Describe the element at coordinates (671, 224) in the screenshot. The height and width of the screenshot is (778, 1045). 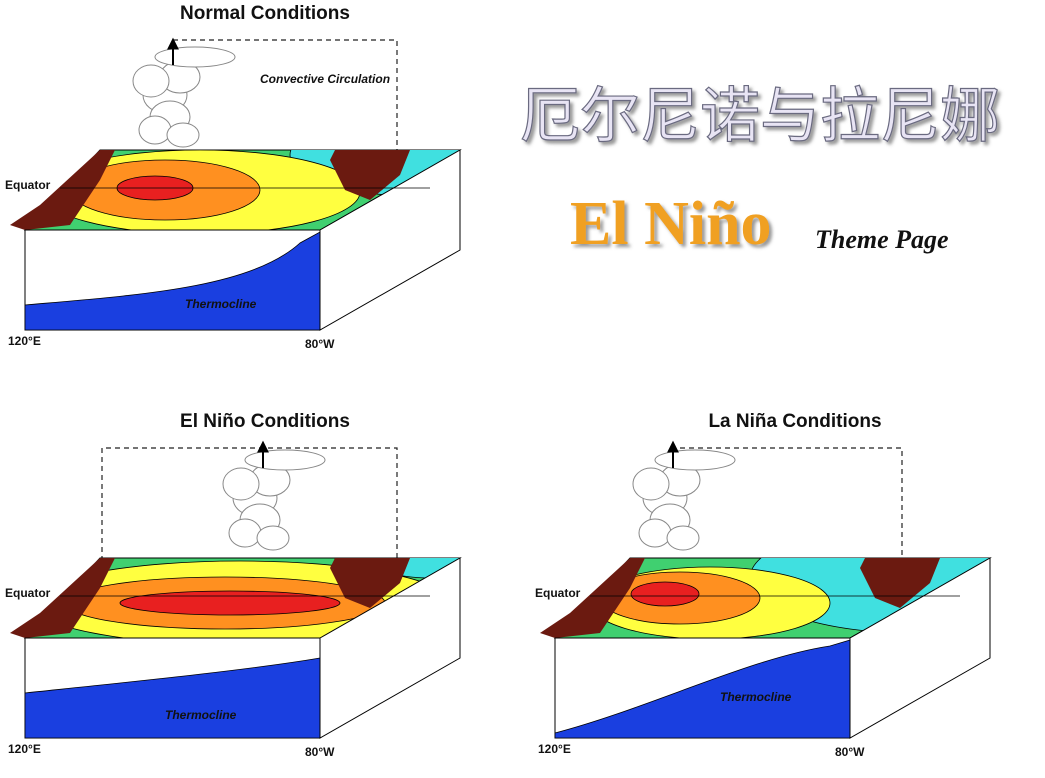
I see `header-title-en: El Niño` at that location.